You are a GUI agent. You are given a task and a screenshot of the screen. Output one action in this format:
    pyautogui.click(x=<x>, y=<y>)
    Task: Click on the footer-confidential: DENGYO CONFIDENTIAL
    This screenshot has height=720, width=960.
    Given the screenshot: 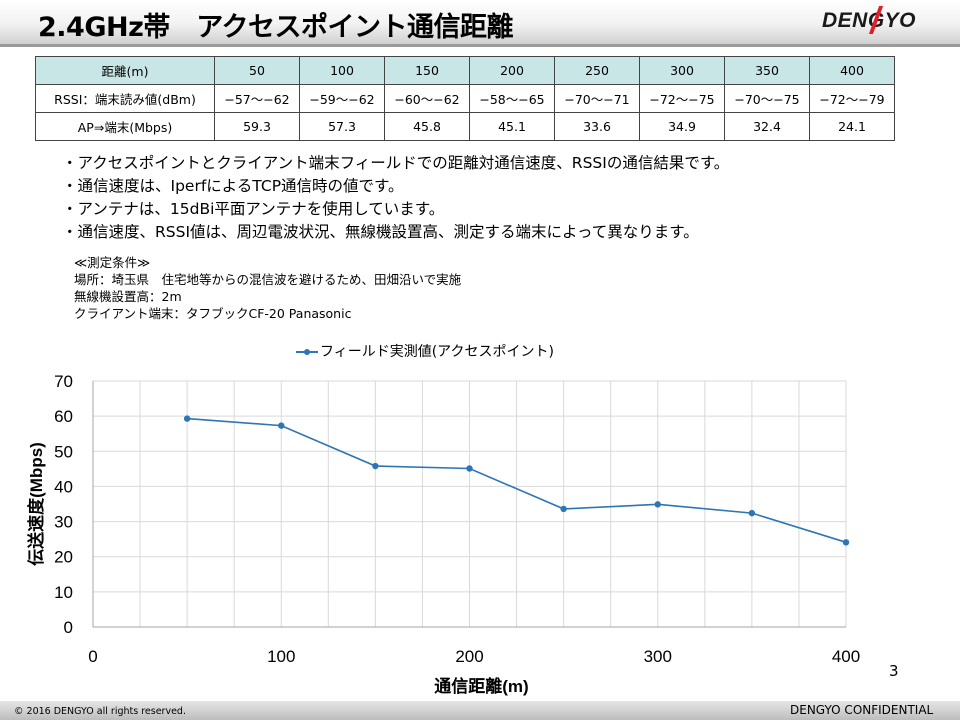 What is the action you would take?
    pyautogui.click(x=862, y=710)
    